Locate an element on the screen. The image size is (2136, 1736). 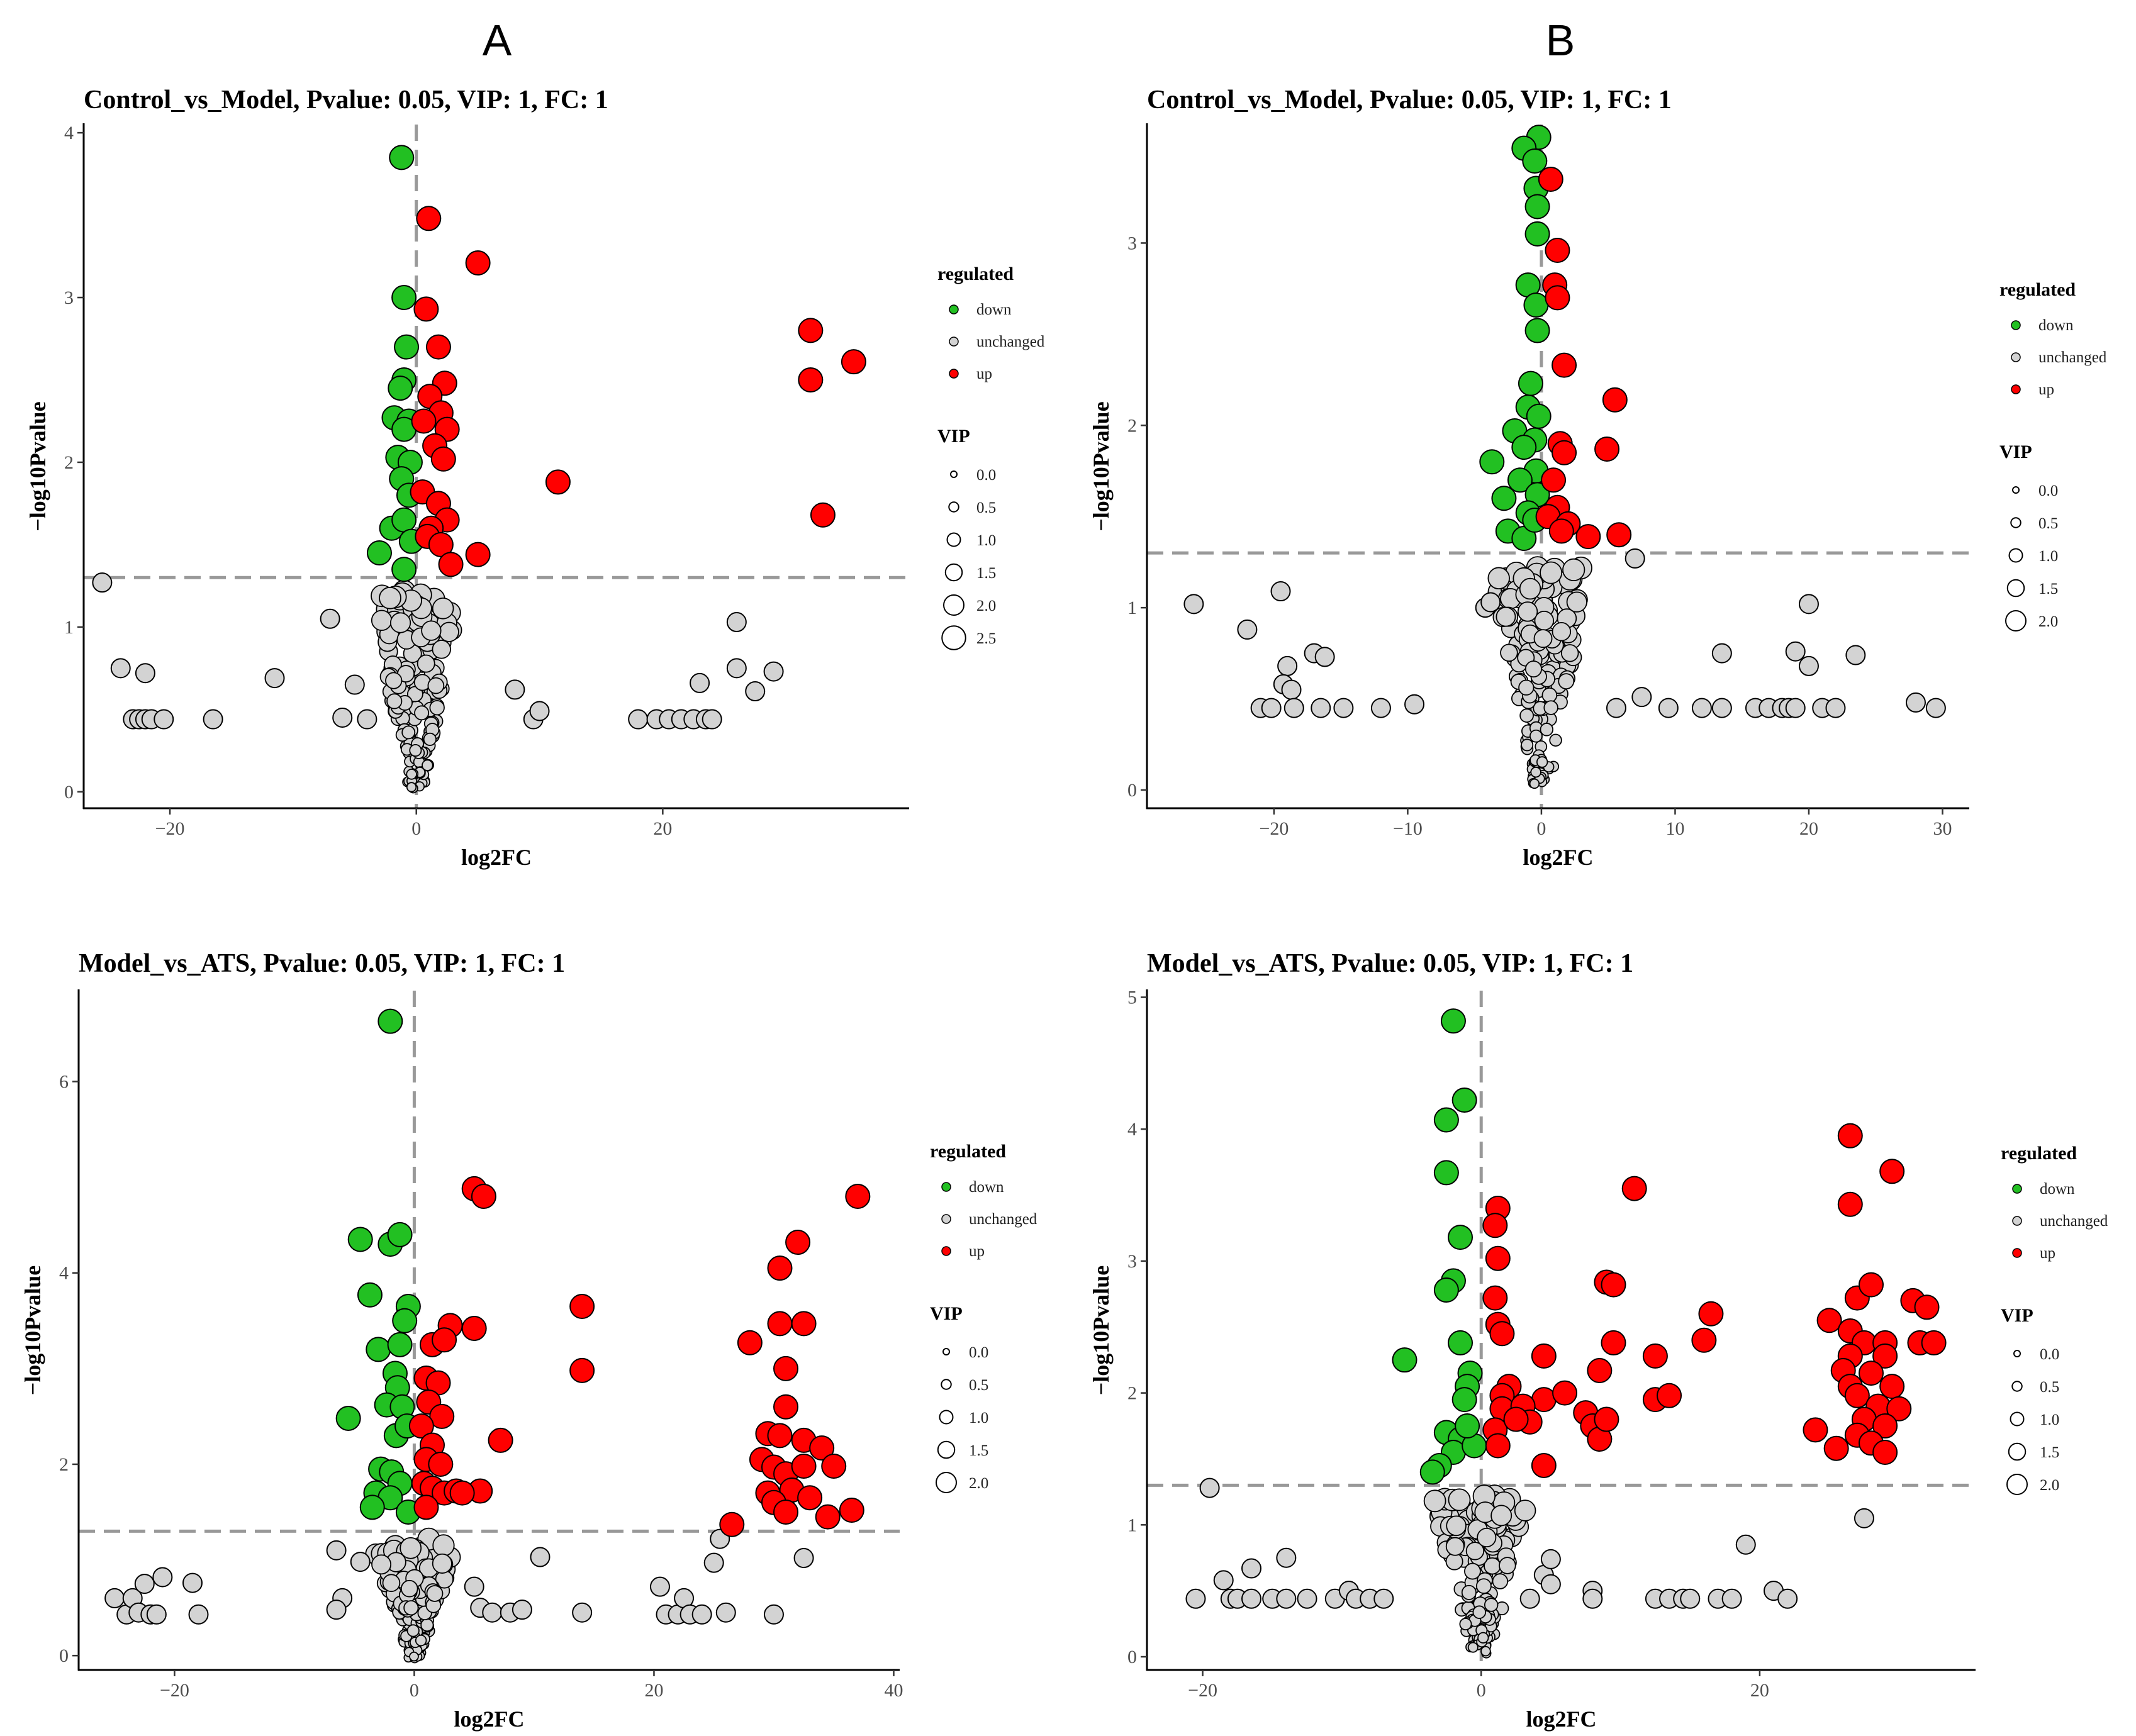
vip-legend-label: 2.0 is located at coordinates (2048, 621).